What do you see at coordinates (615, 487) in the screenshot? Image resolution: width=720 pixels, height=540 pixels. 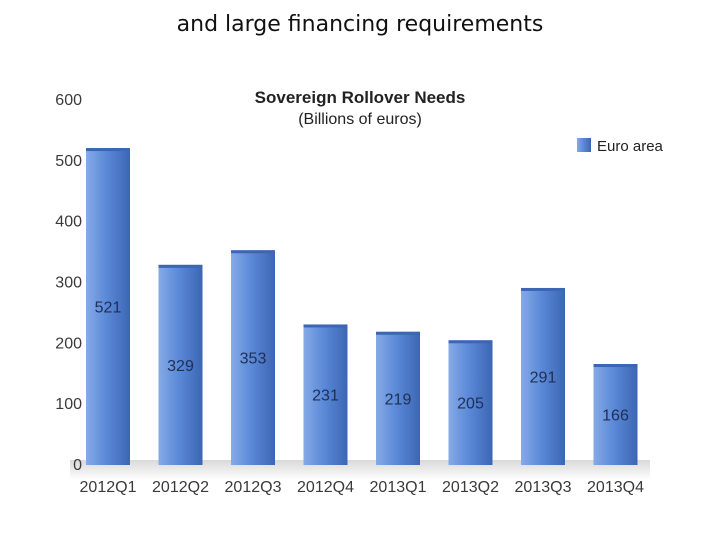 I see `x-tick-label-2013Q4: 2013Q4` at bounding box center [615, 487].